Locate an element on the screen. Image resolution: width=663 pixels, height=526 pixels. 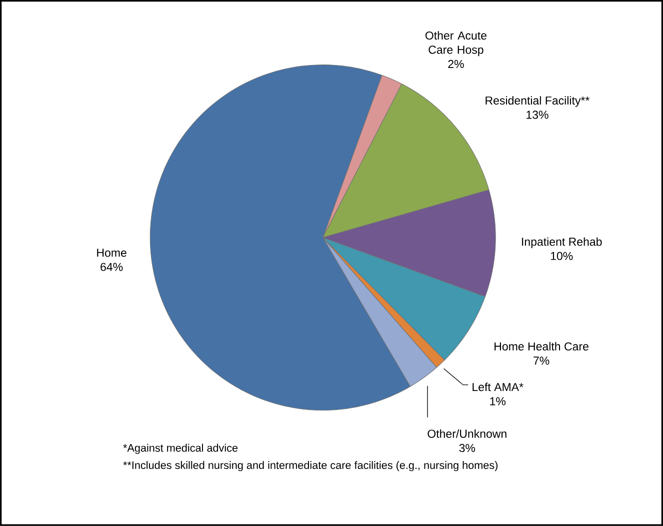
data-label: 7% is located at coordinates (542, 360).